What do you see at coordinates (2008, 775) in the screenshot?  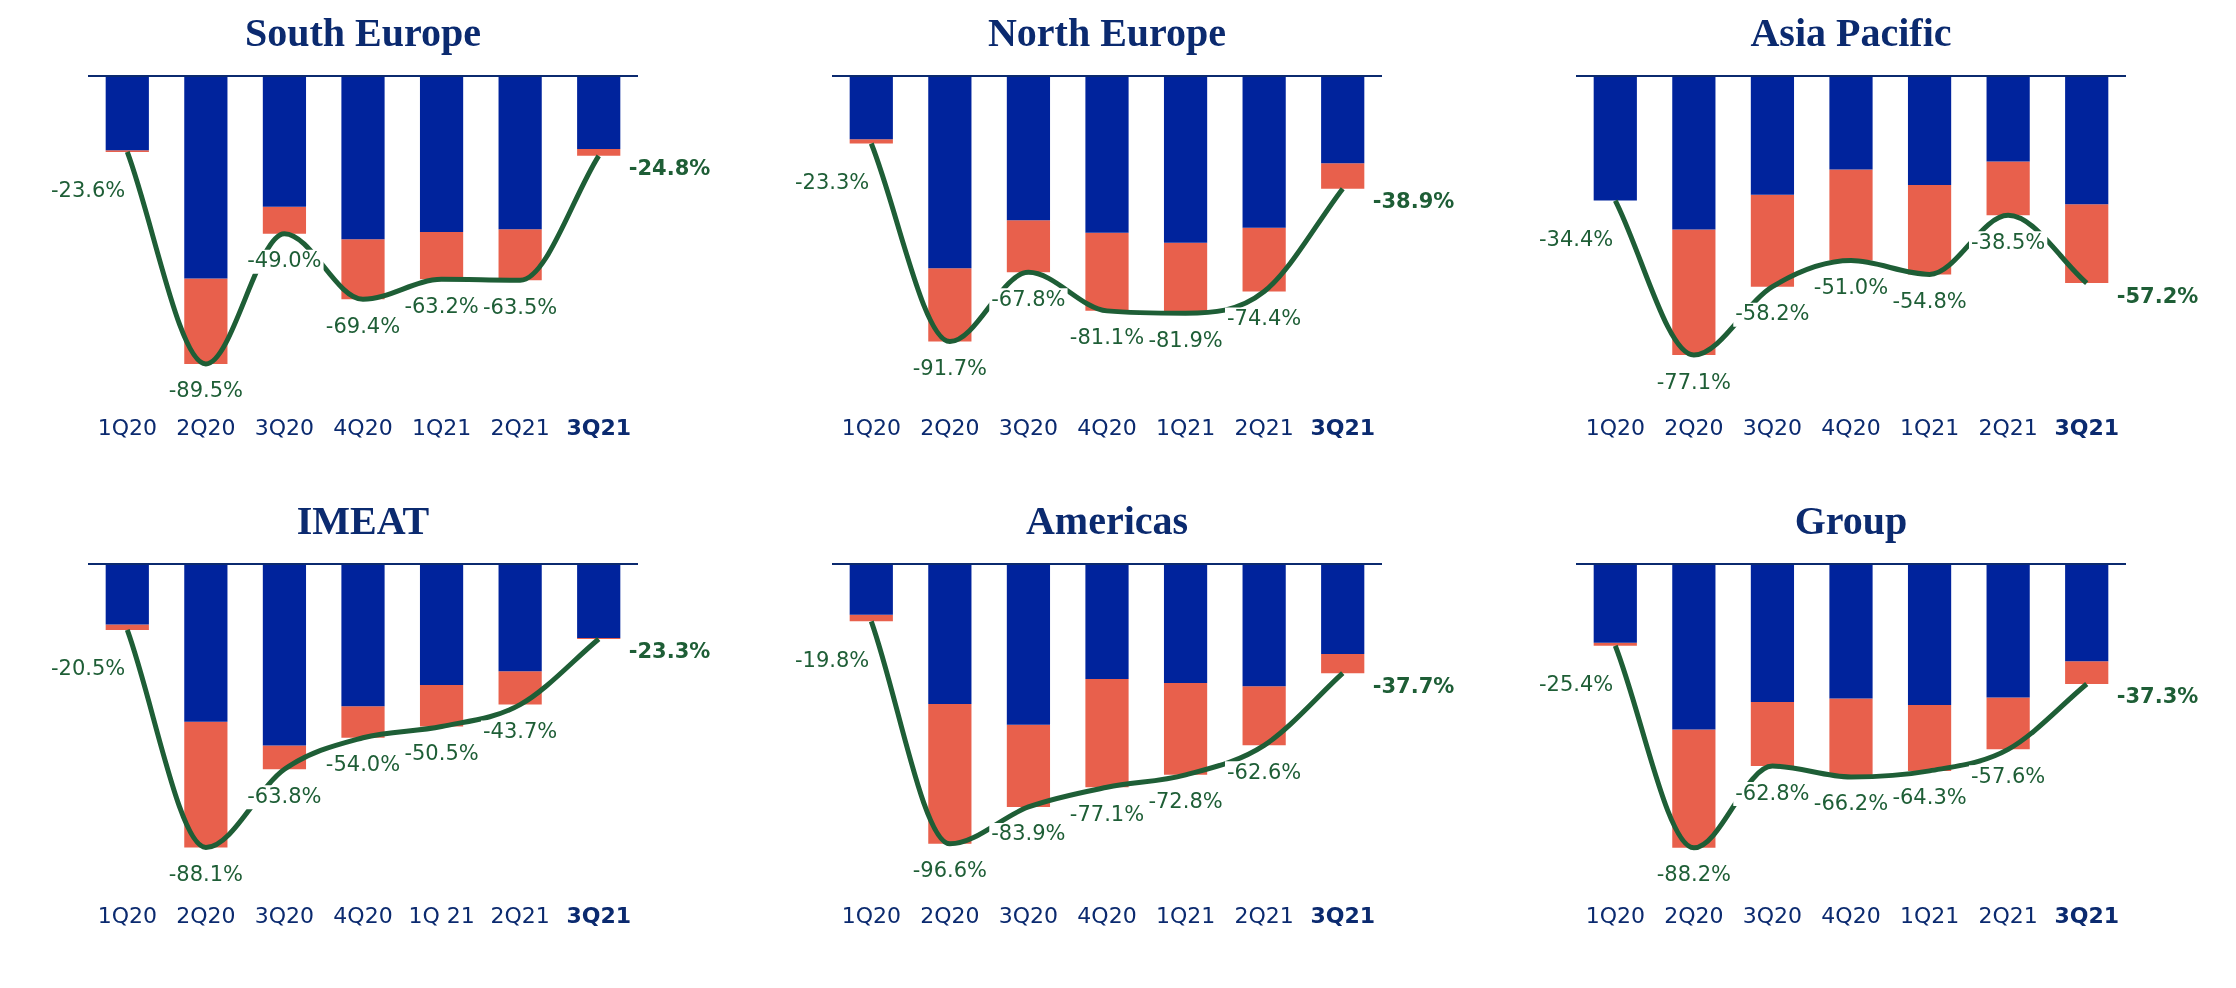 I see `data-label: -57.6%` at bounding box center [2008, 775].